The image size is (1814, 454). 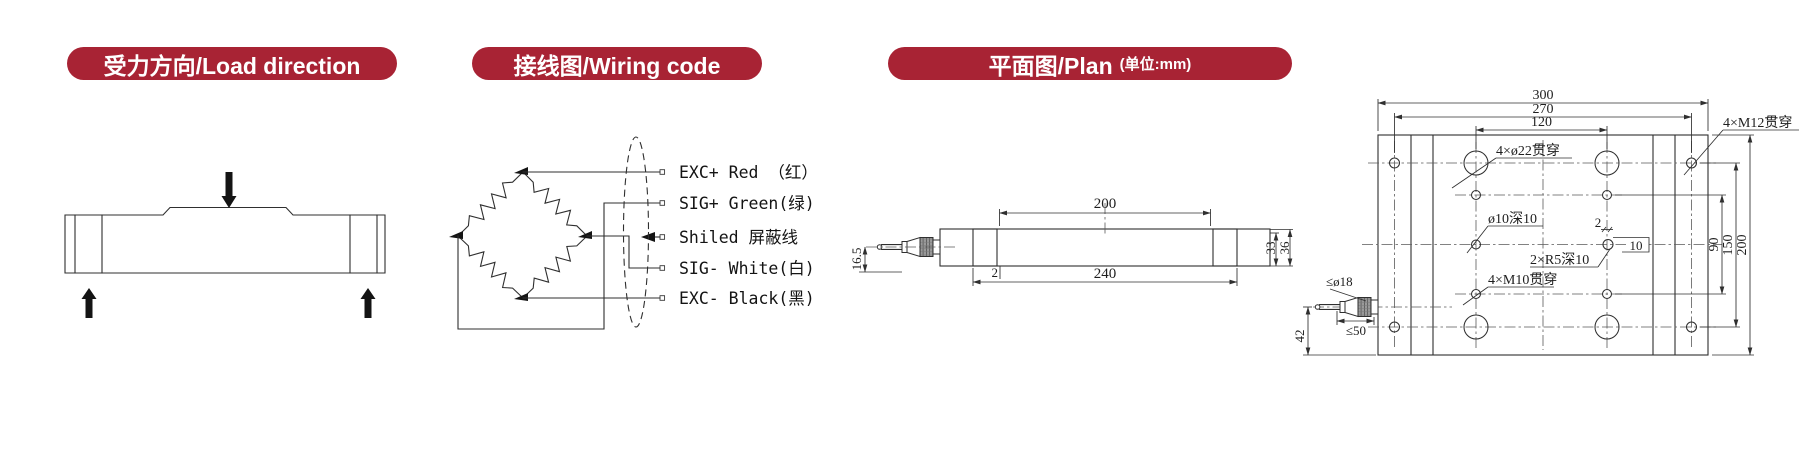 I want to click on plan-slot-r5, so click(x=1608, y=244).